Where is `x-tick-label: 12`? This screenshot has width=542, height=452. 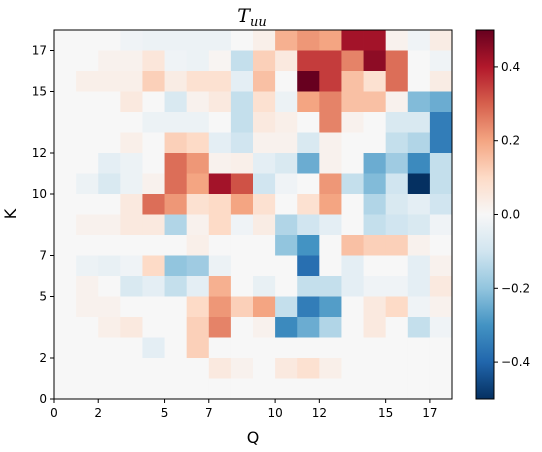
x-tick-label: 12 is located at coordinates (319, 413).